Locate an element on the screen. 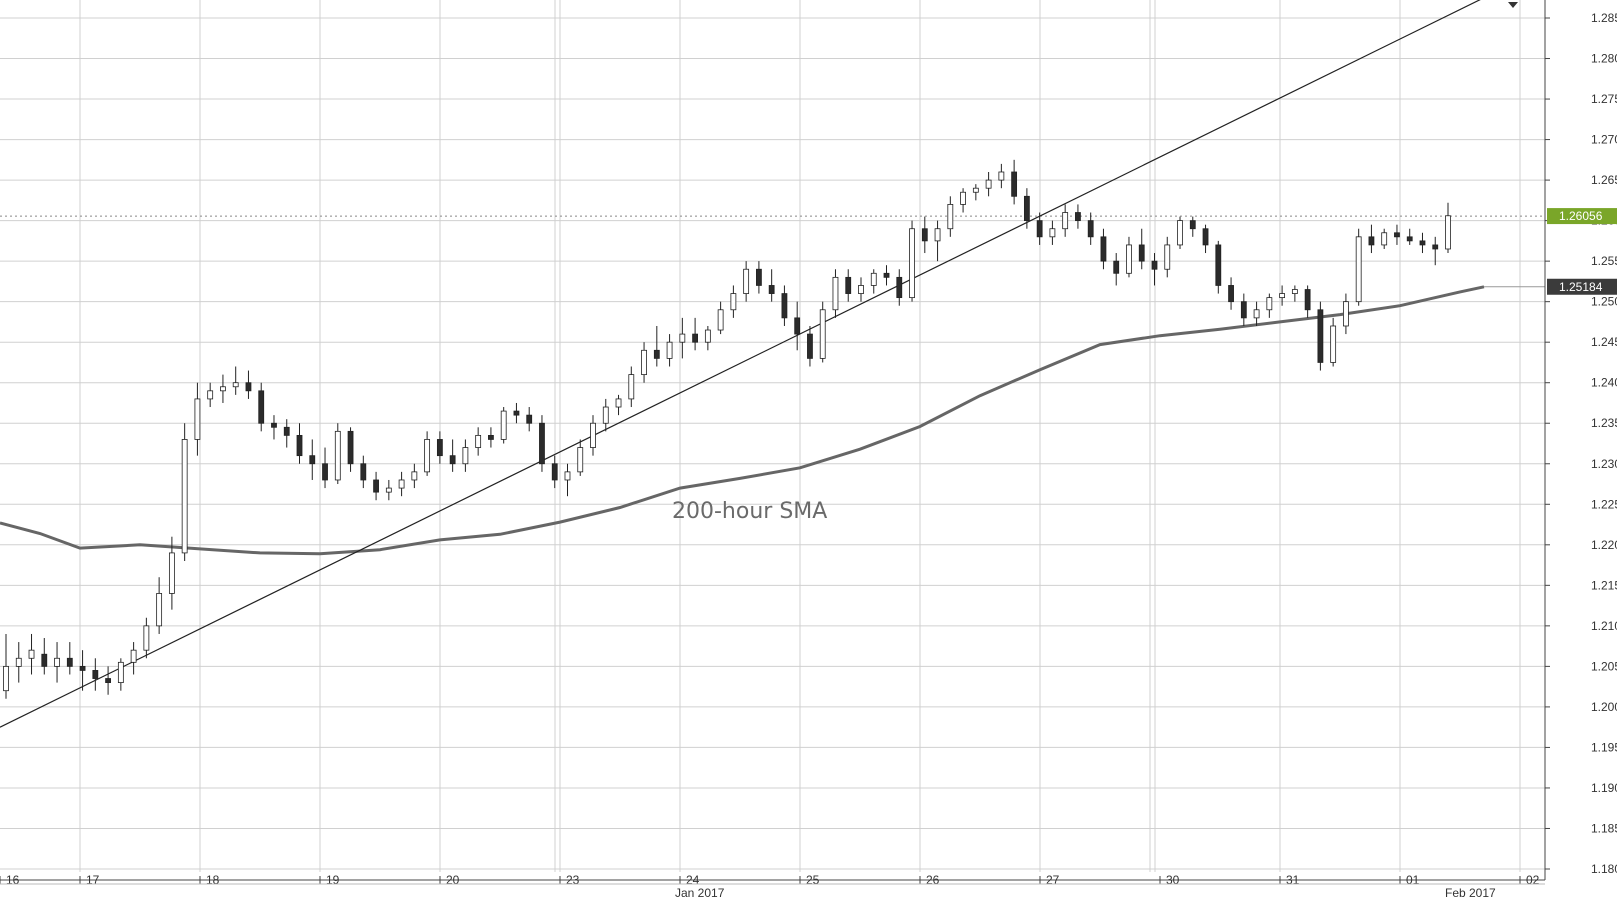 Image resolution: width=1617 pixels, height=898 pixels. y-tick-label: 1.2400 is located at coordinates (1604, 383).